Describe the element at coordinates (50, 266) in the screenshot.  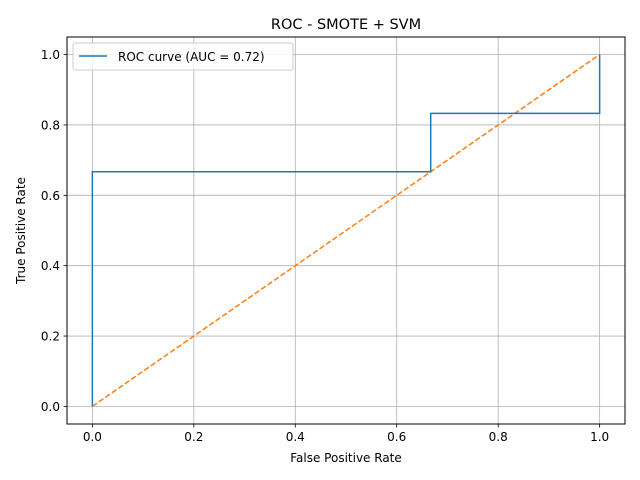
I see `y-tick-label: 0.4` at that location.